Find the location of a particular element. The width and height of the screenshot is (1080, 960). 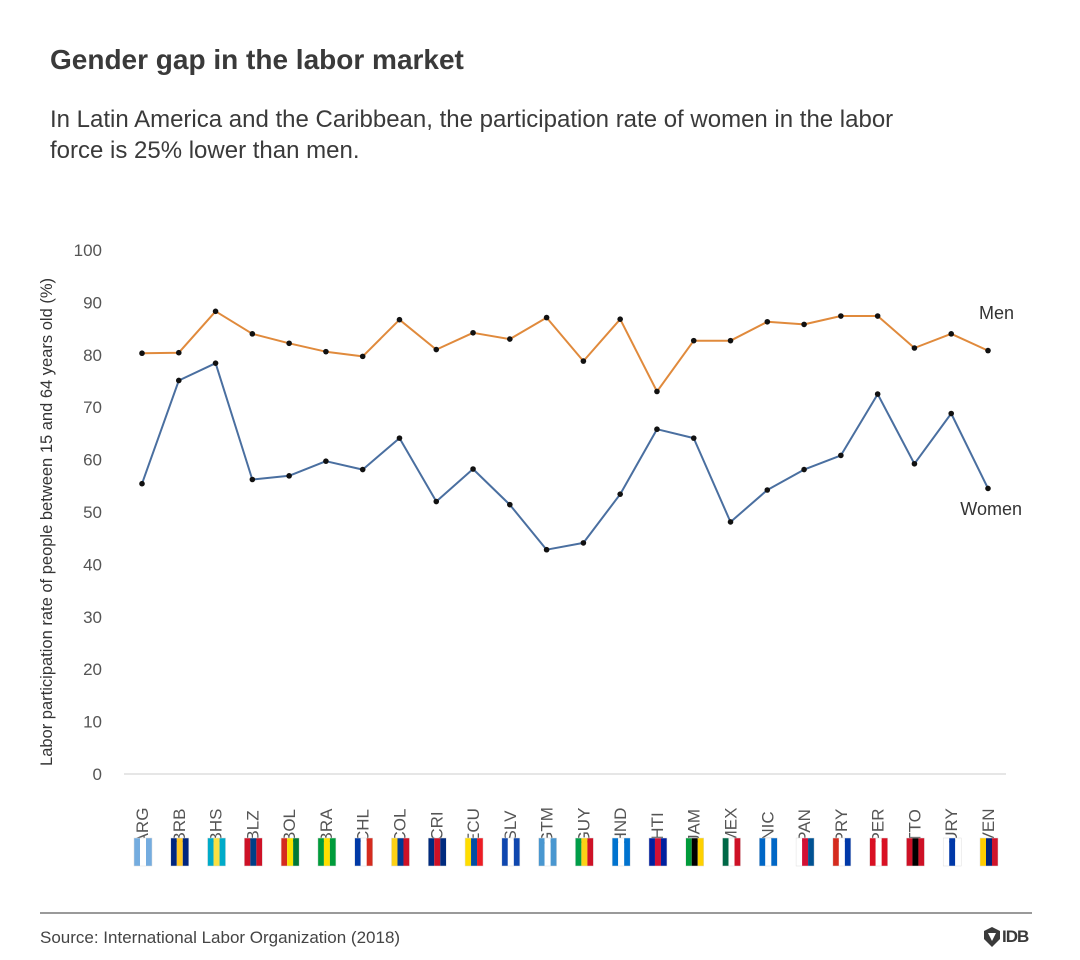

x-tick-label-pan: PAN is located at coordinates (804, 826).